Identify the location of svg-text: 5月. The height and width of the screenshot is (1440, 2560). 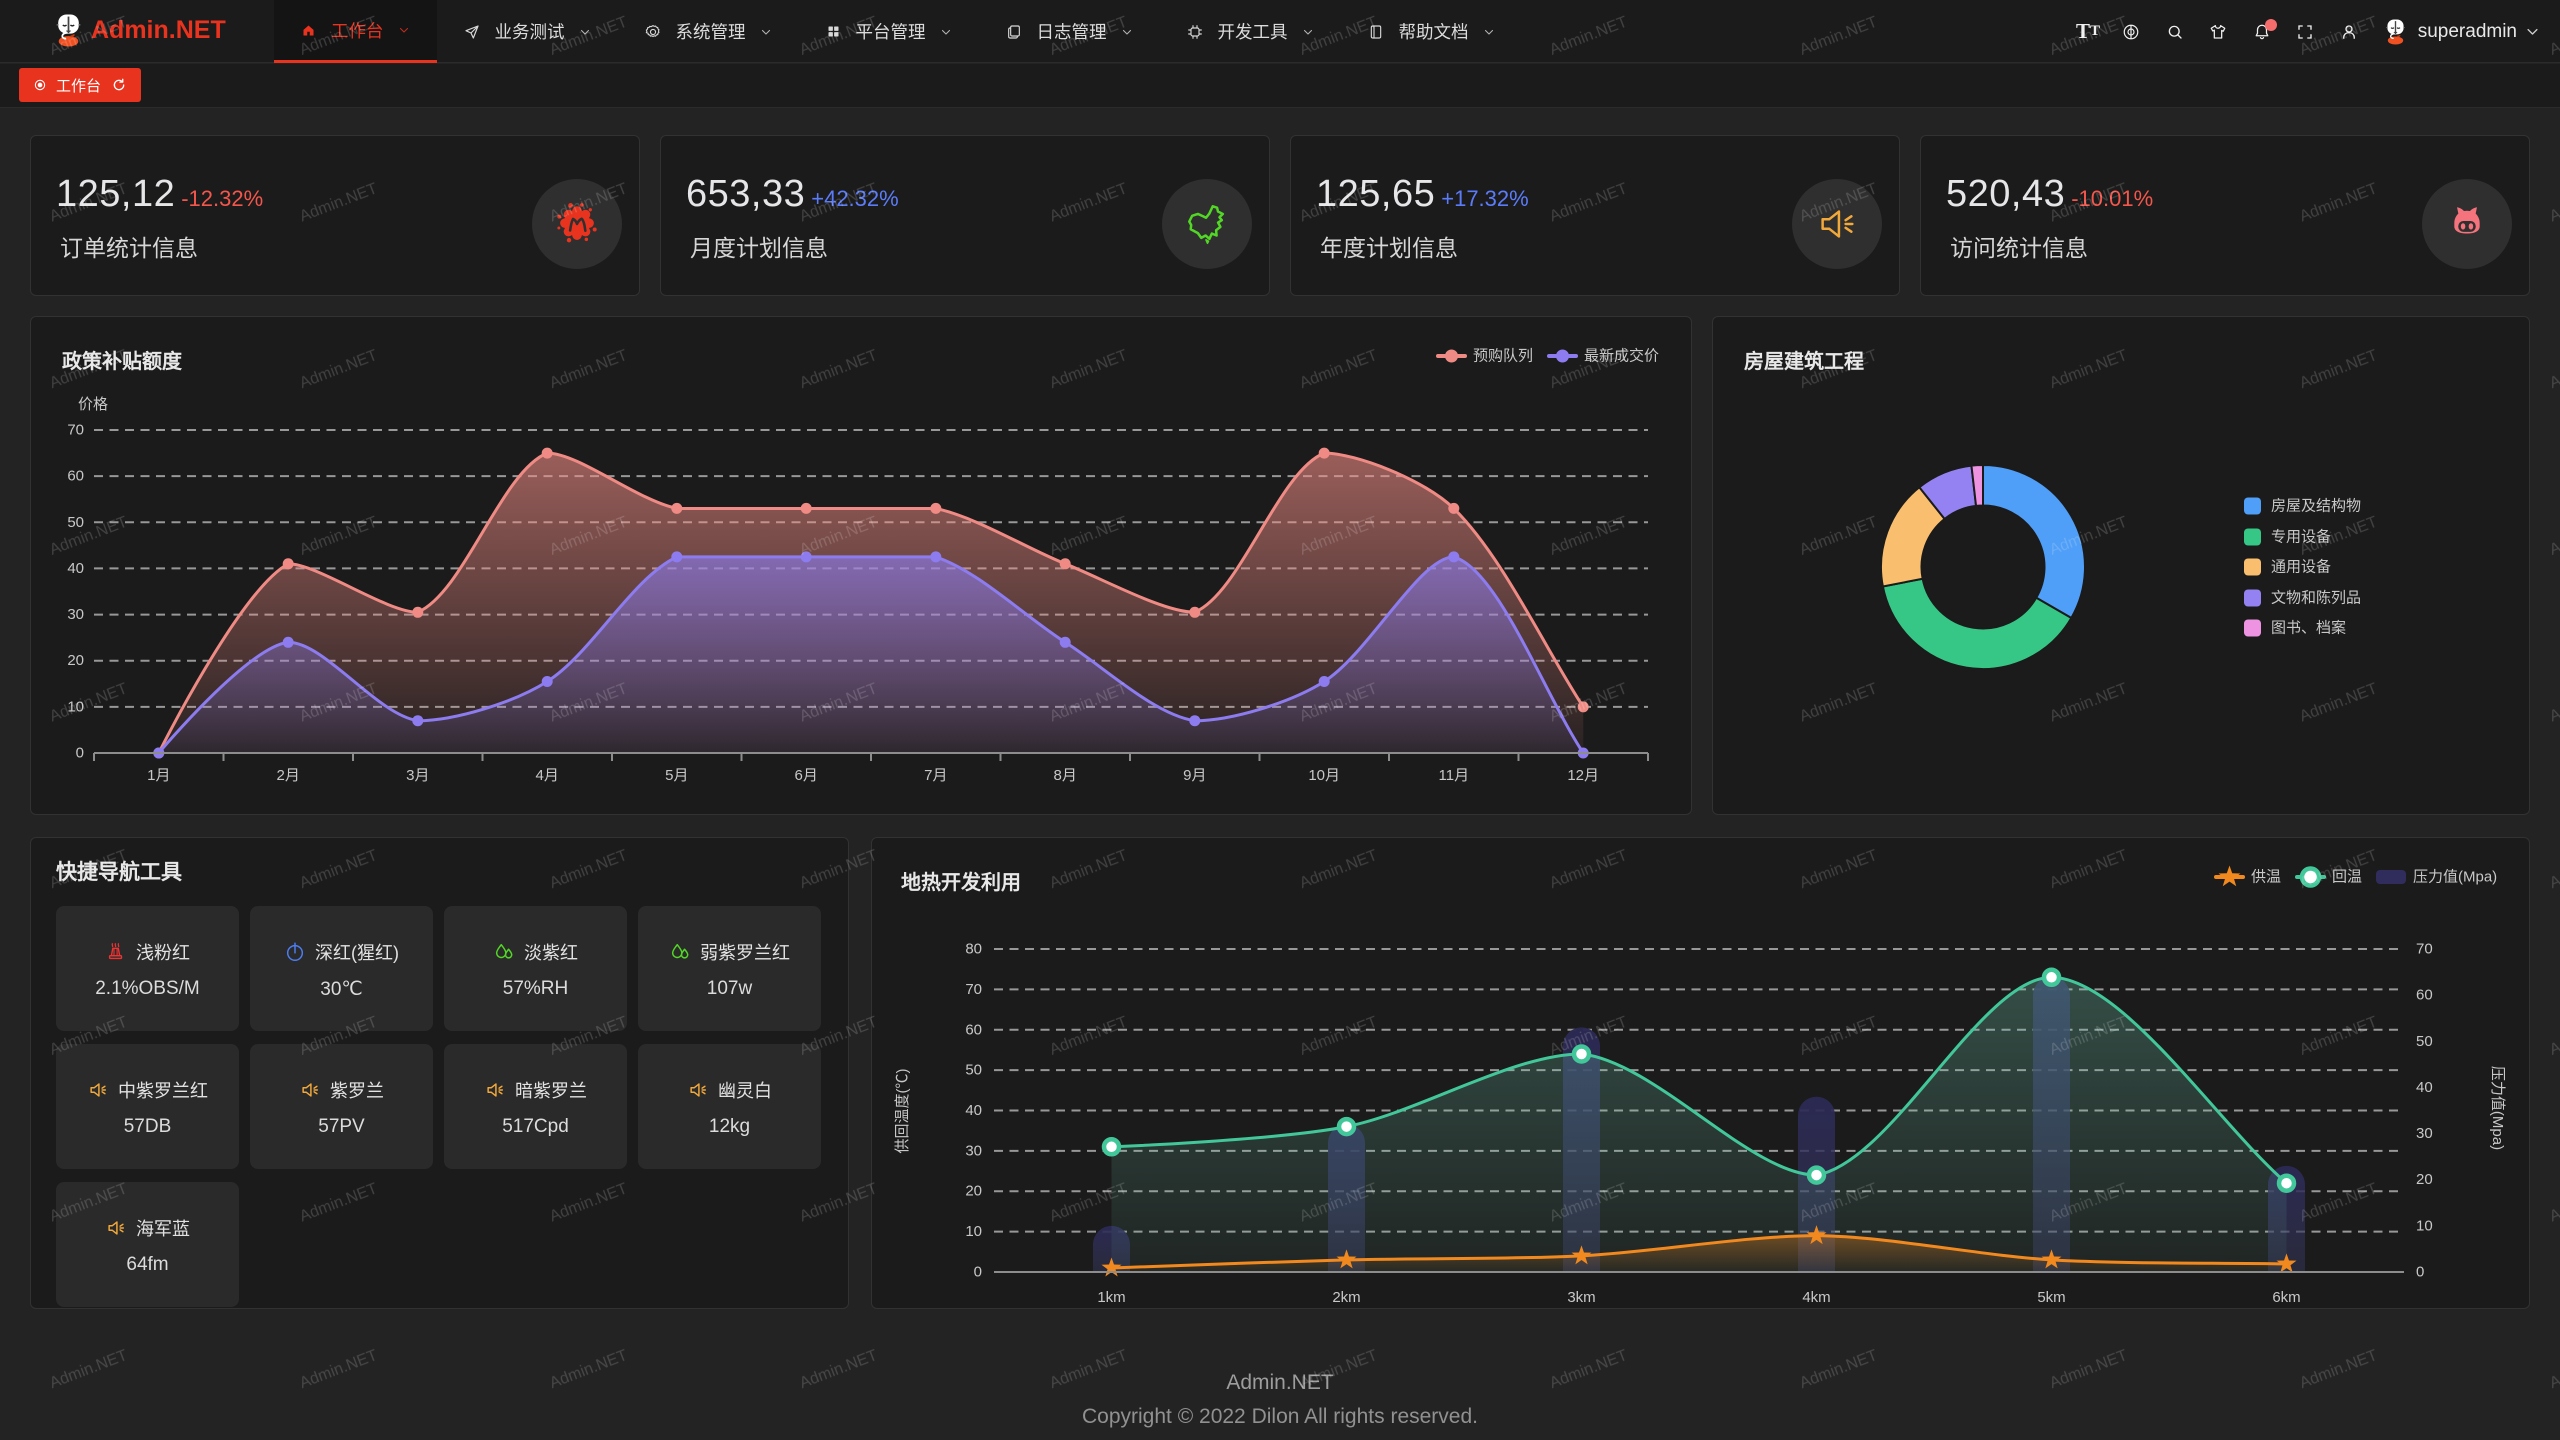
(676, 775).